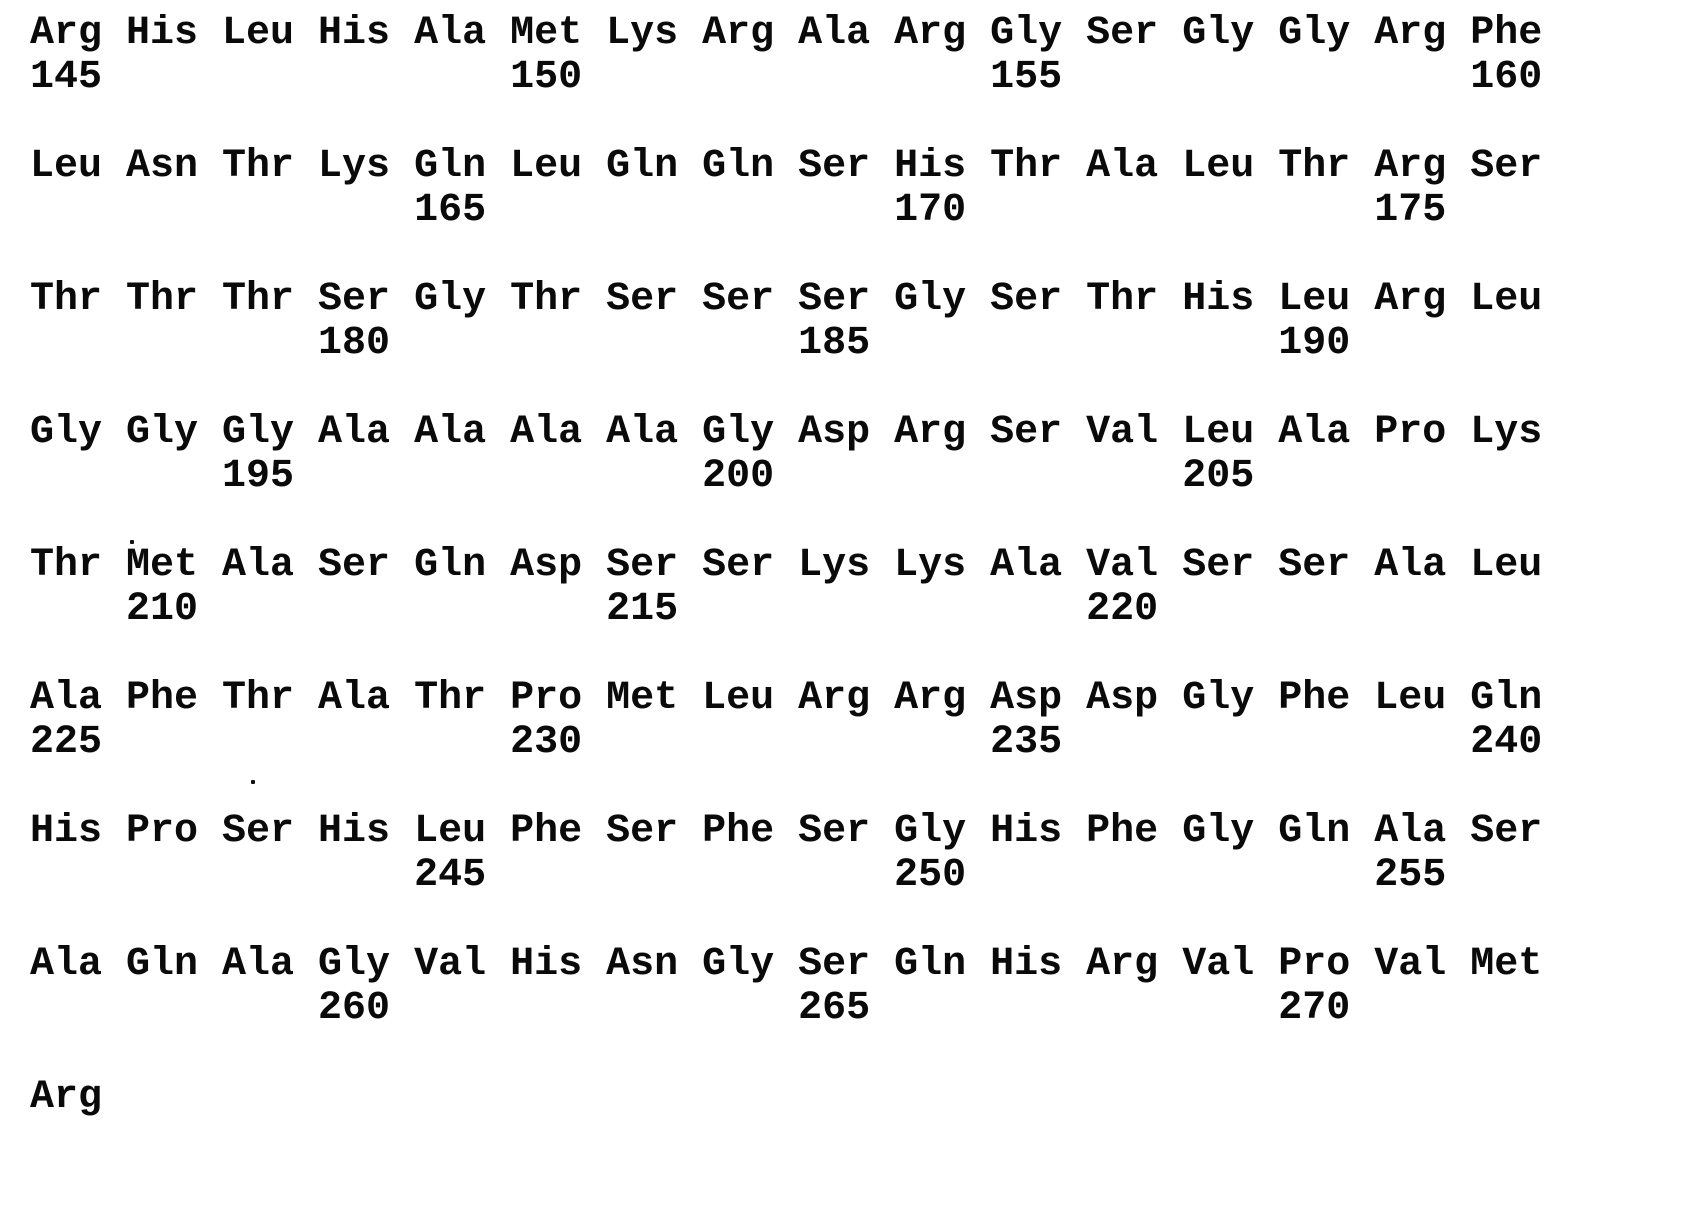  Describe the element at coordinates (738, 875) in the screenshot. I see `position-number-line: 245 250 255` at that location.